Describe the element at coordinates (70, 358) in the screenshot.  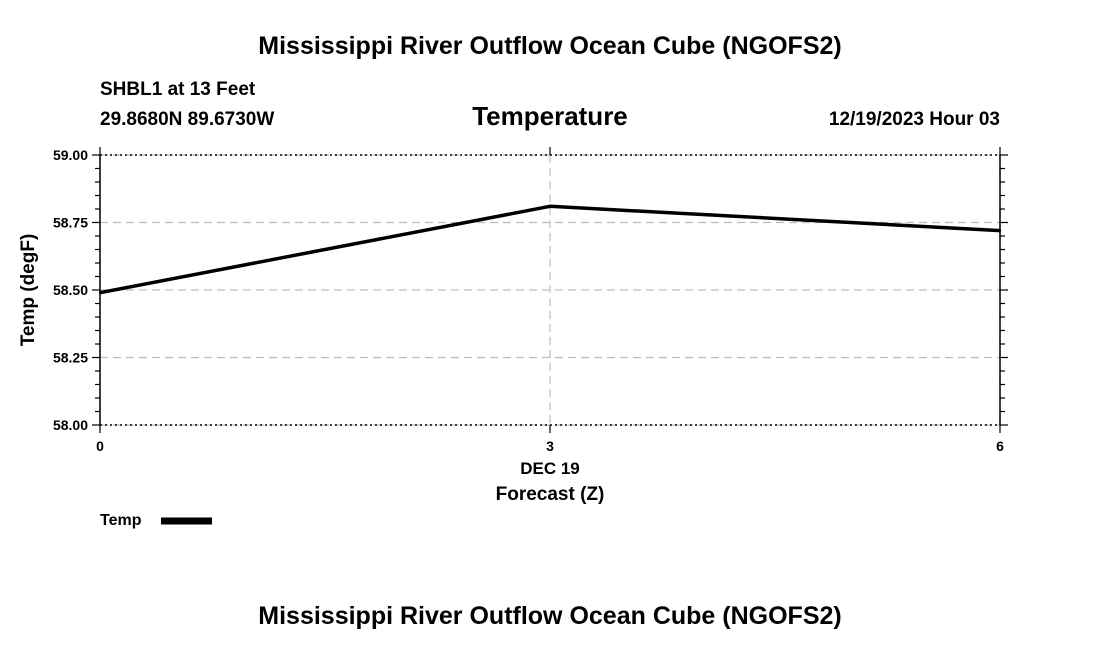
I see `y-tick-label: 58.25` at that location.